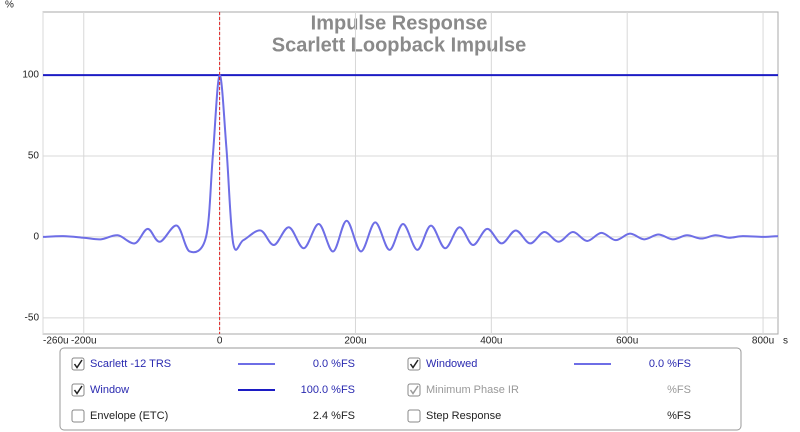  I want to click on legend-label: Step Response, so click(463, 416).